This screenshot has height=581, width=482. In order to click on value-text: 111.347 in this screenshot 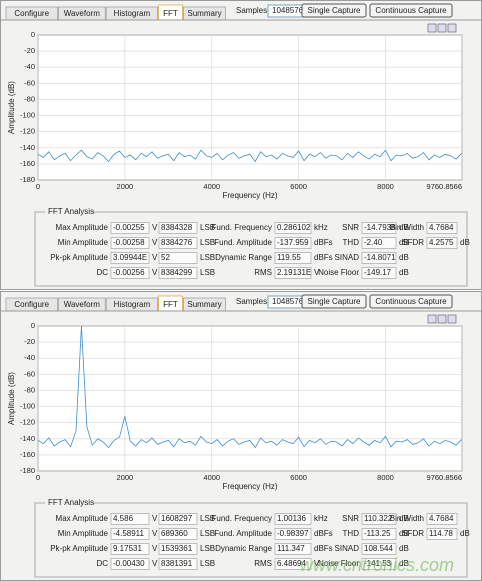, I will do `click(291, 548)`.